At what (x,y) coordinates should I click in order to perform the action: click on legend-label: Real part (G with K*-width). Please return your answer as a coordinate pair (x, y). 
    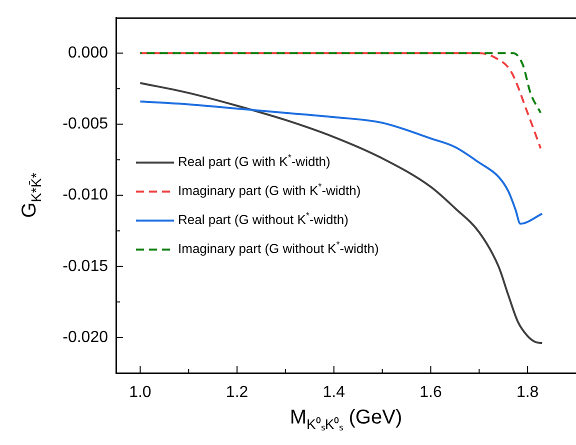
    Looking at the image, I should click on (254, 161).